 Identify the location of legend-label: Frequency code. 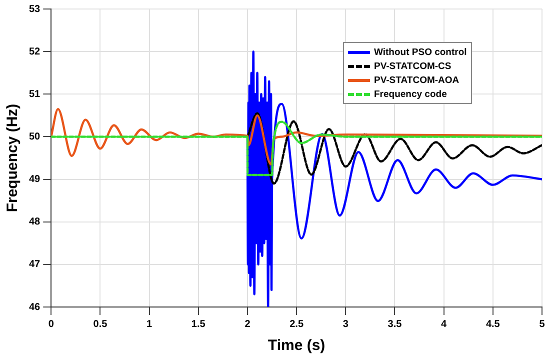
(410, 94).